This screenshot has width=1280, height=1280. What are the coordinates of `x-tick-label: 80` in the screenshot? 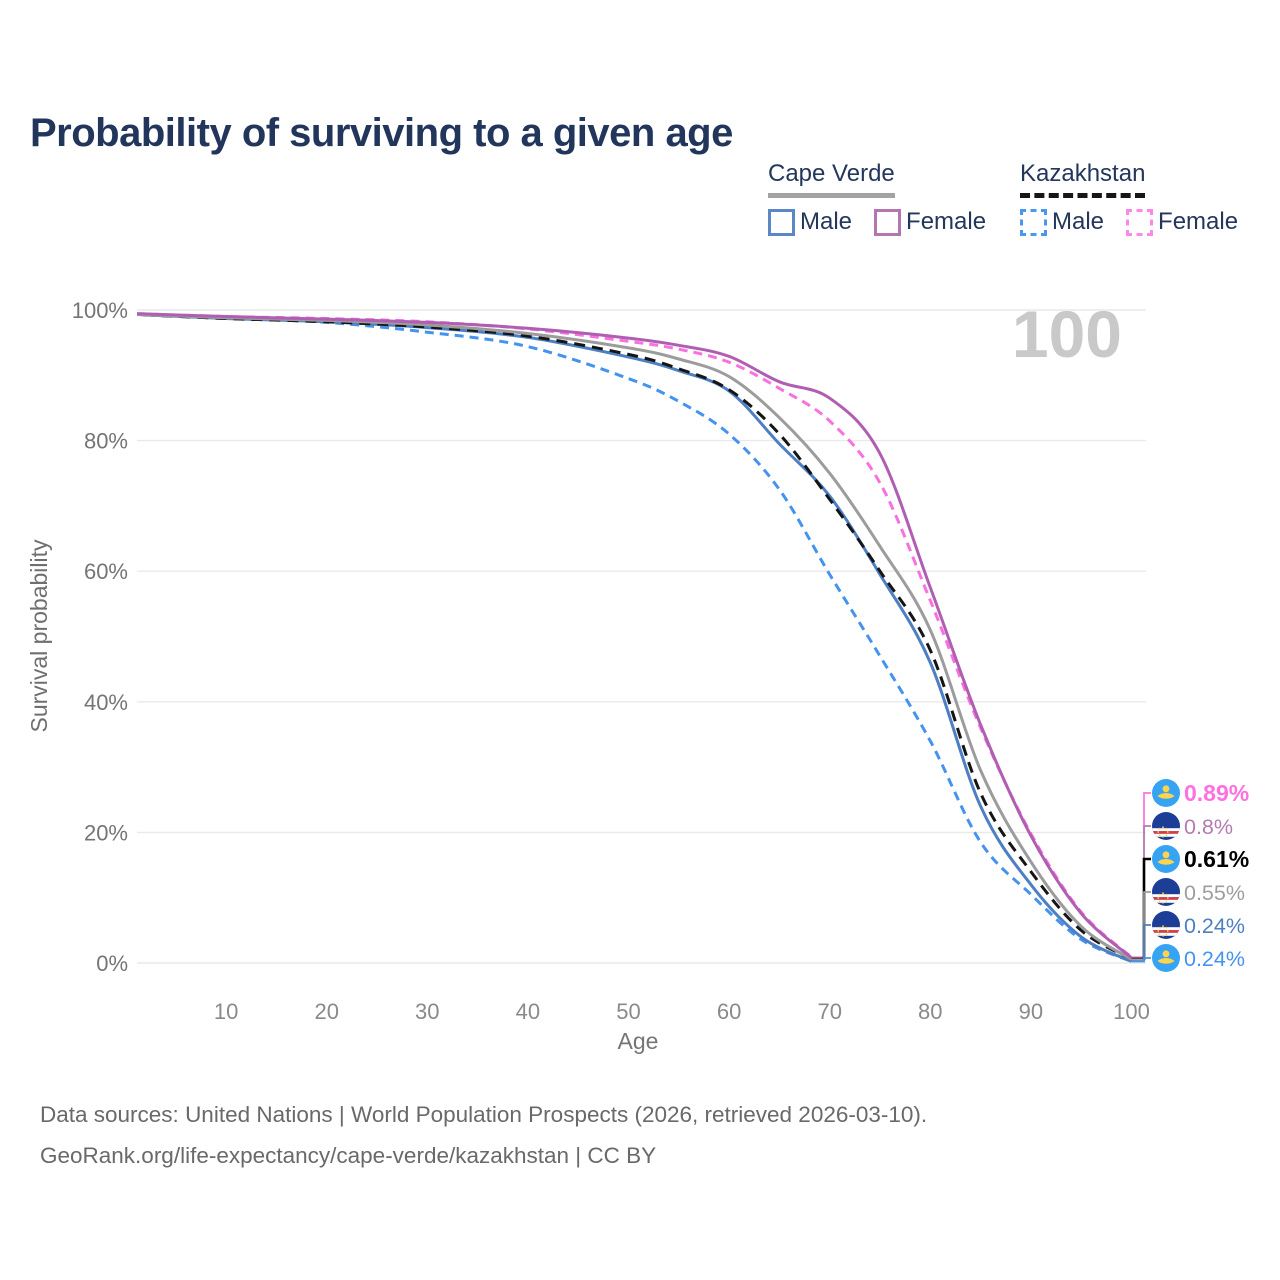 It's located at (930, 1011).